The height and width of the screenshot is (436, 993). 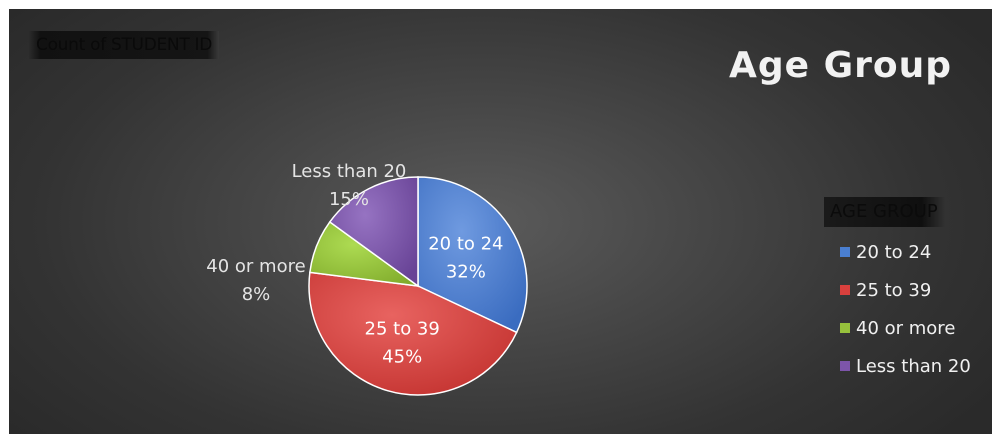 I want to click on legend-item-25-to-39: 25 to 39, so click(x=905, y=290).